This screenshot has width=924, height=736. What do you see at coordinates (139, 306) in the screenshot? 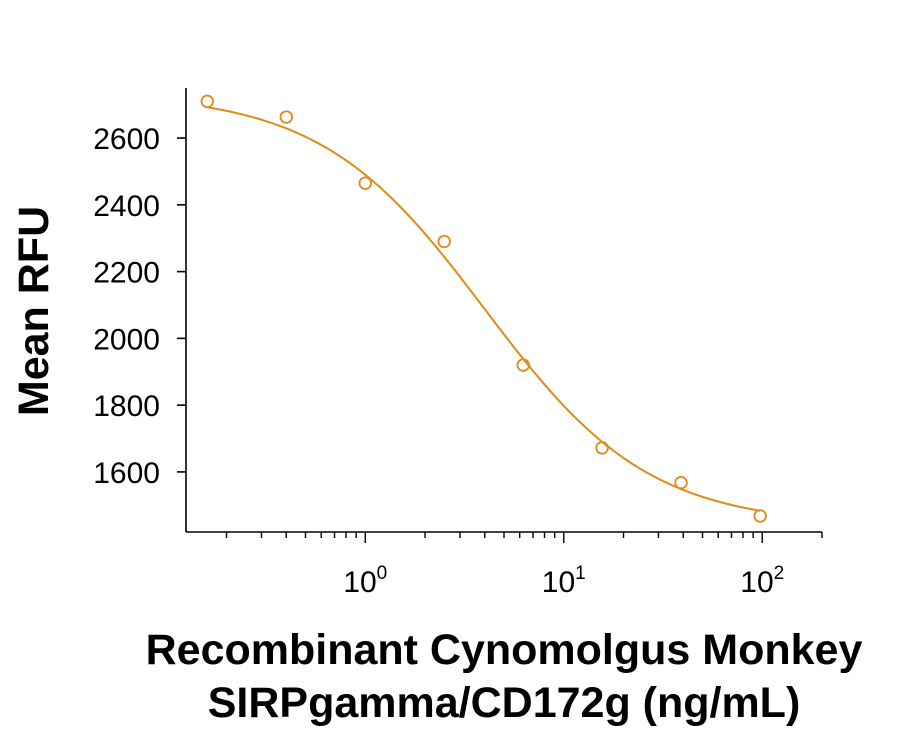
I see `y-ticks: 1600 1800 2000 2200 2400 2600` at bounding box center [139, 306].